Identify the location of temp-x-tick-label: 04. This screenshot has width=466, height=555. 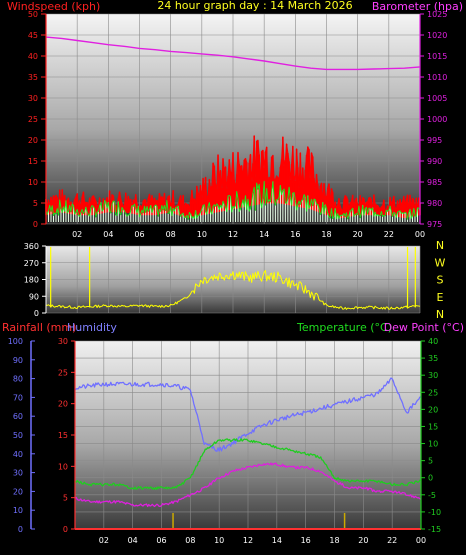
(133, 540).